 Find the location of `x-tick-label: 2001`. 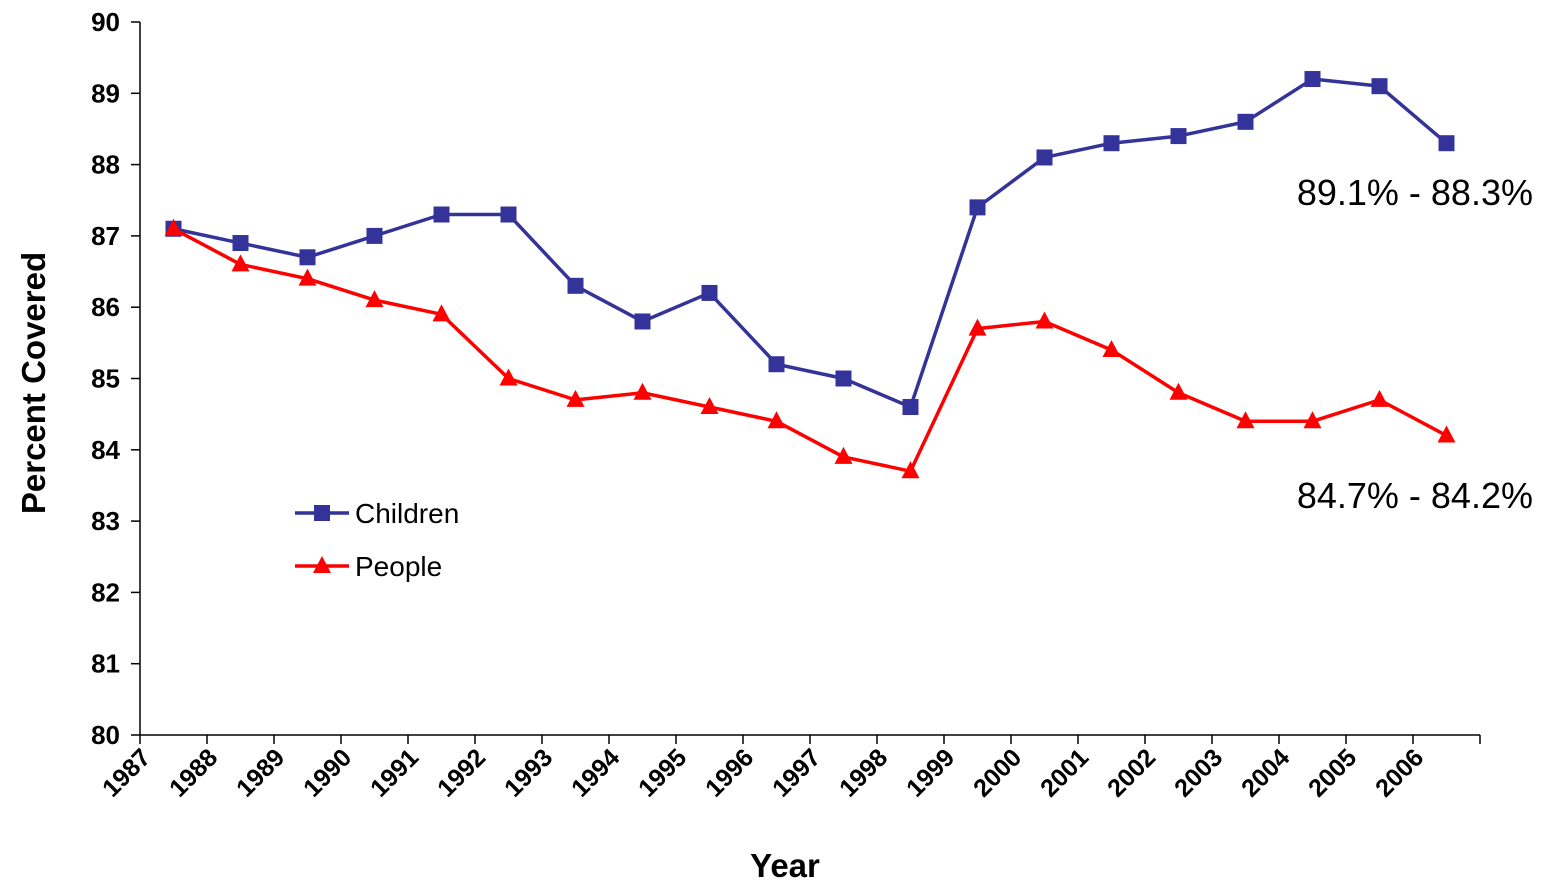

x-tick-label: 2001 is located at coordinates (1064, 772).